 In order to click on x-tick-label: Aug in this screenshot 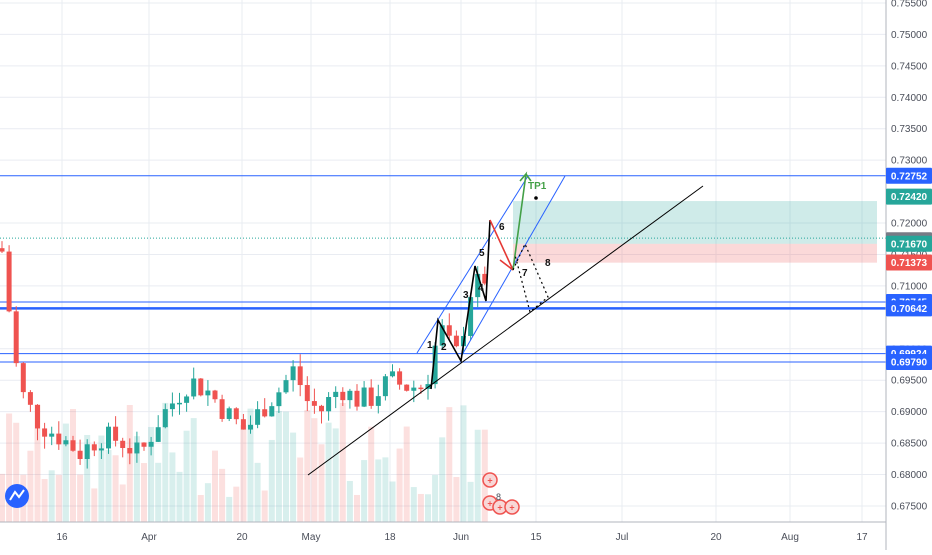, I will do `click(790, 537)`.